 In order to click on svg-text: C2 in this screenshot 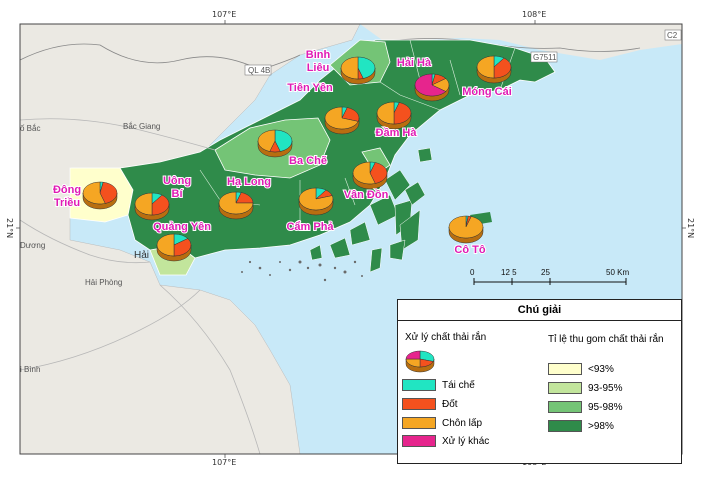, I will do `click(672, 35)`.